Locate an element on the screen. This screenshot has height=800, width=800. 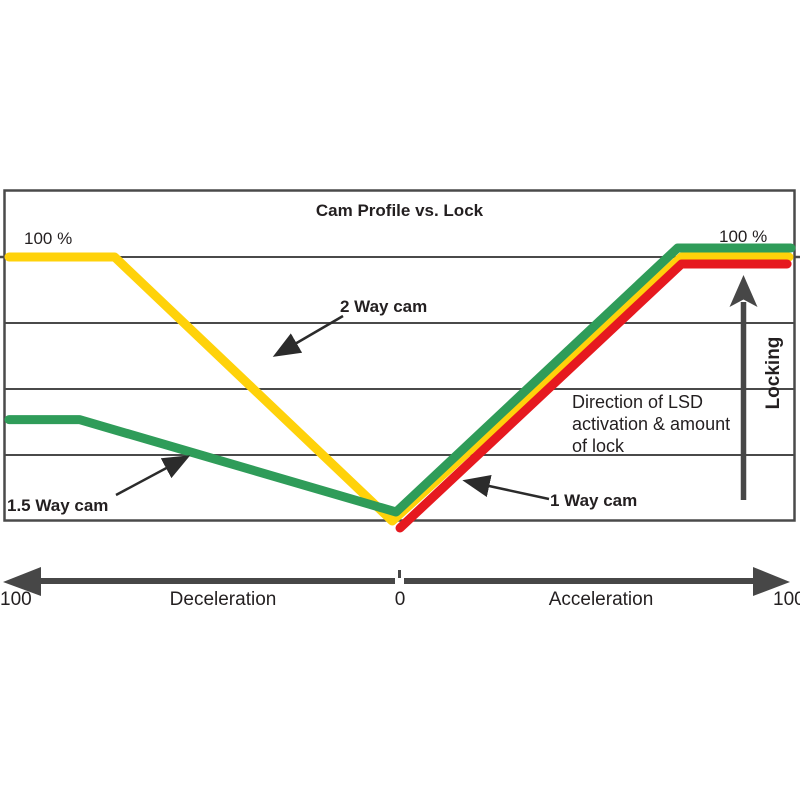
series-label-1-way-cam: 1 Way cam is located at coordinates (594, 500).